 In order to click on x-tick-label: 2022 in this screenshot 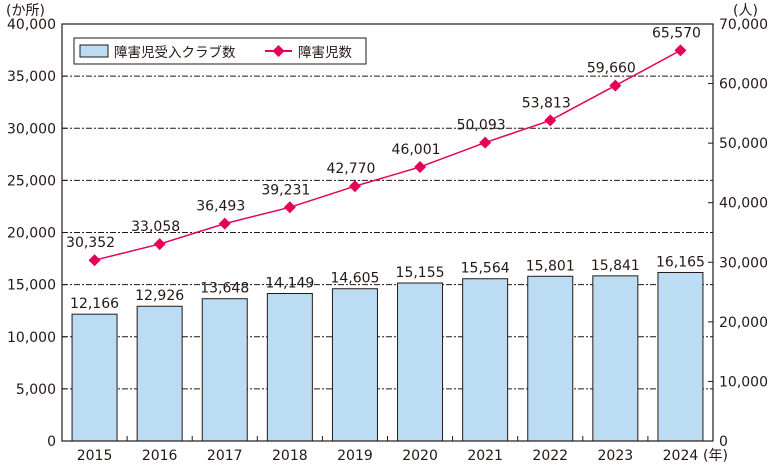, I will do `click(550, 456)`.